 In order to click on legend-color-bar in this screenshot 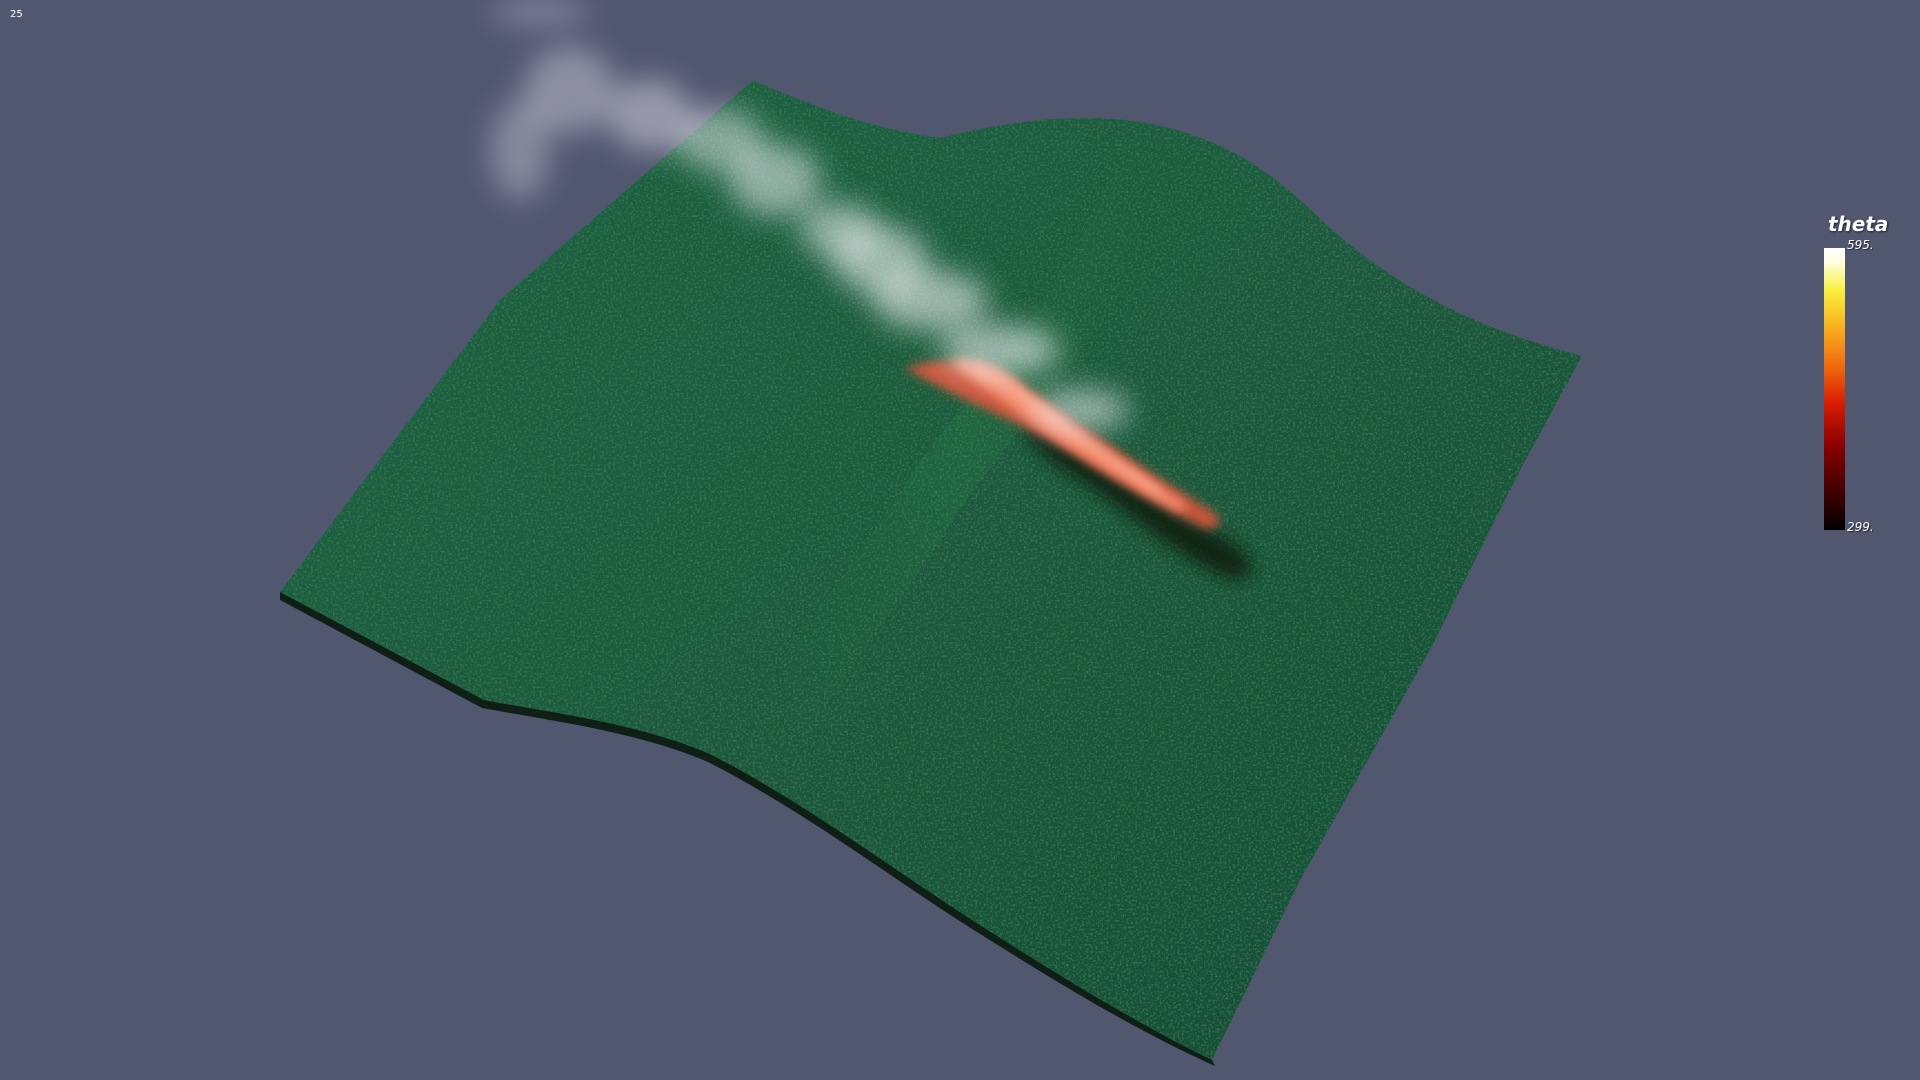, I will do `click(1834, 389)`.